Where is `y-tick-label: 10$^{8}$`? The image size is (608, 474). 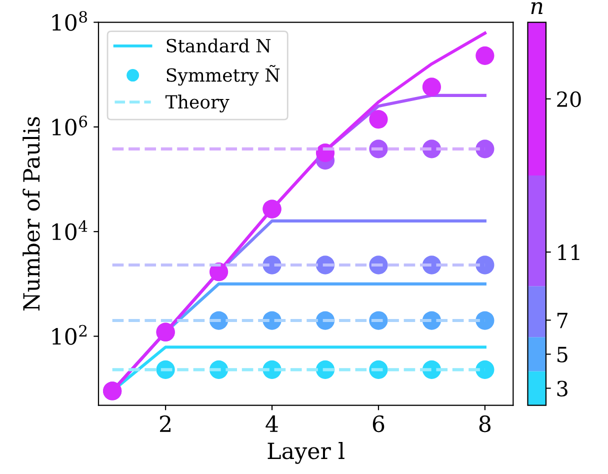 y-tick-label: 10$^{8}$ is located at coordinates (69, 20).